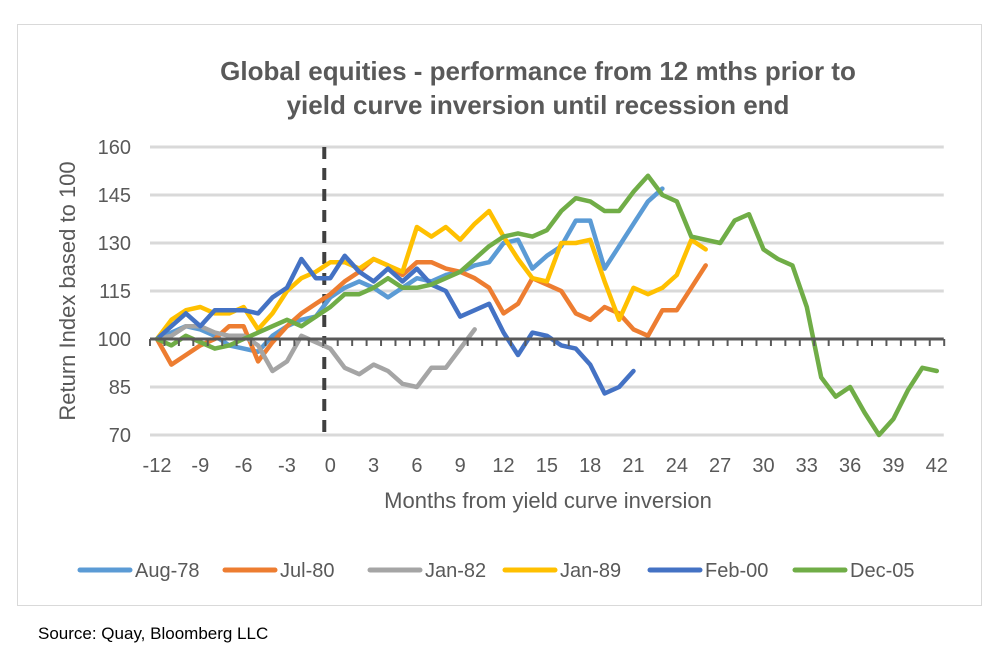 This screenshot has height=672, width=1008. What do you see at coordinates (157, 466) in the screenshot?
I see `x-tick-label: -12` at bounding box center [157, 466].